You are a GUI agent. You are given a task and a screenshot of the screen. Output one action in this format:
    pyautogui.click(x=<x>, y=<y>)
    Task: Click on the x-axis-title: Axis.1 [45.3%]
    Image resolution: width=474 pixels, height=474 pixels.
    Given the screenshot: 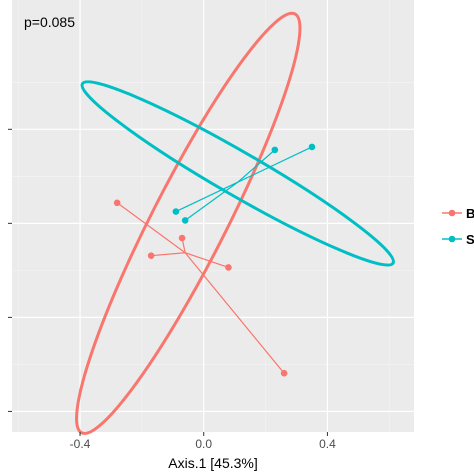 What is the action you would take?
    pyautogui.click(x=213, y=463)
    